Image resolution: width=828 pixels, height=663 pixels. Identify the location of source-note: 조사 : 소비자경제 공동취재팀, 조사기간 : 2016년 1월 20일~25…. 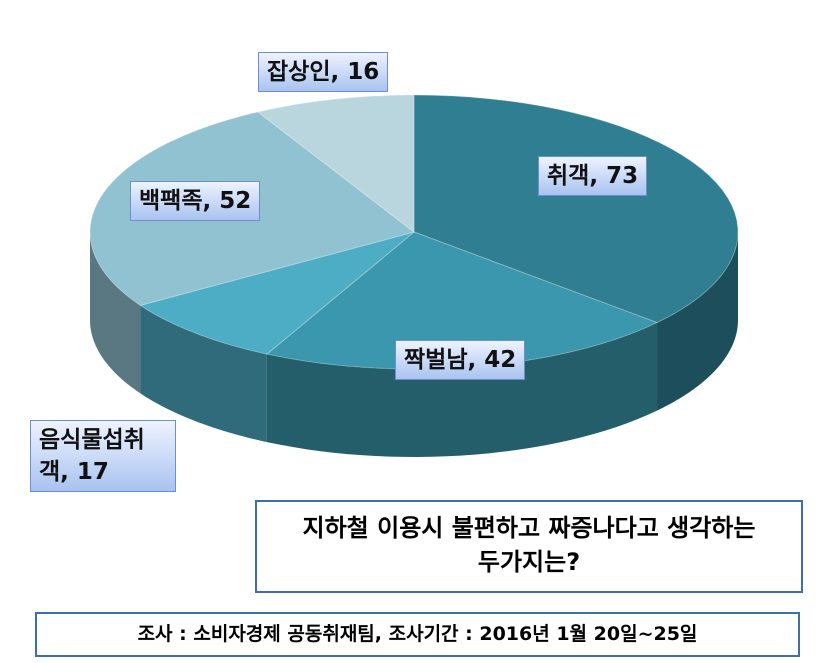
(417, 634).